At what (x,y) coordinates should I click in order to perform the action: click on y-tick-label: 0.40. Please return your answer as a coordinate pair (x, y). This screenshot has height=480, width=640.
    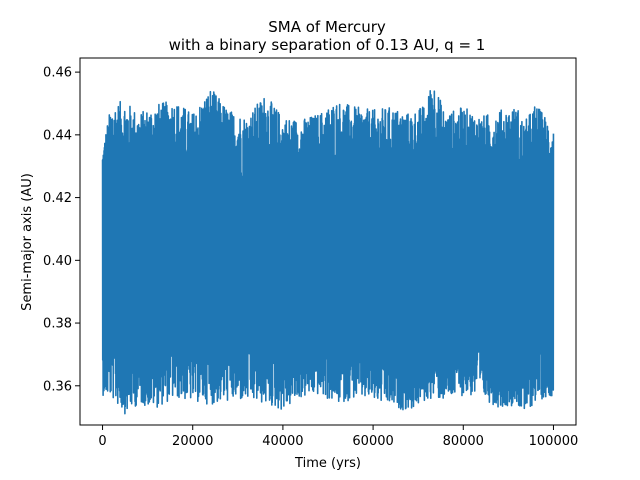
    Looking at the image, I should click on (57, 261).